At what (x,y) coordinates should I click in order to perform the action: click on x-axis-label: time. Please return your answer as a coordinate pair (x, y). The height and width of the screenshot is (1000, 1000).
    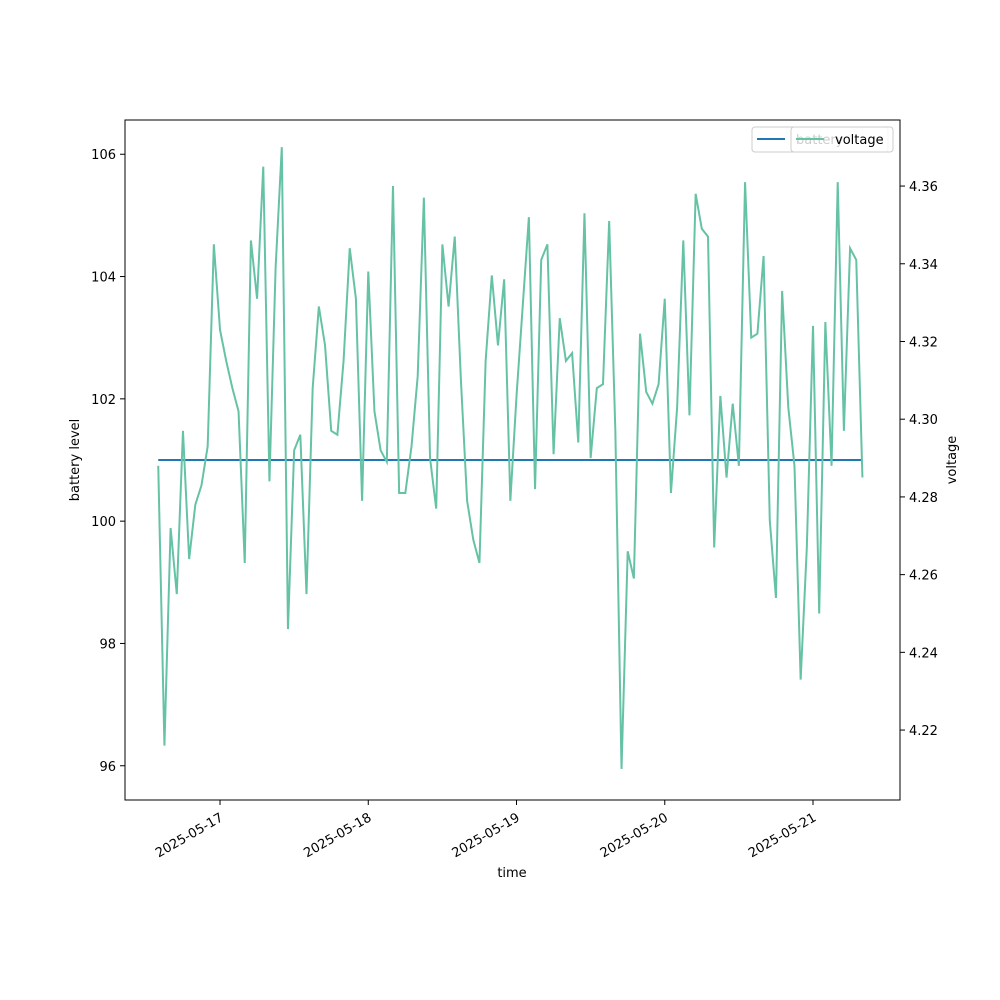
    Looking at the image, I should click on (511, 873).